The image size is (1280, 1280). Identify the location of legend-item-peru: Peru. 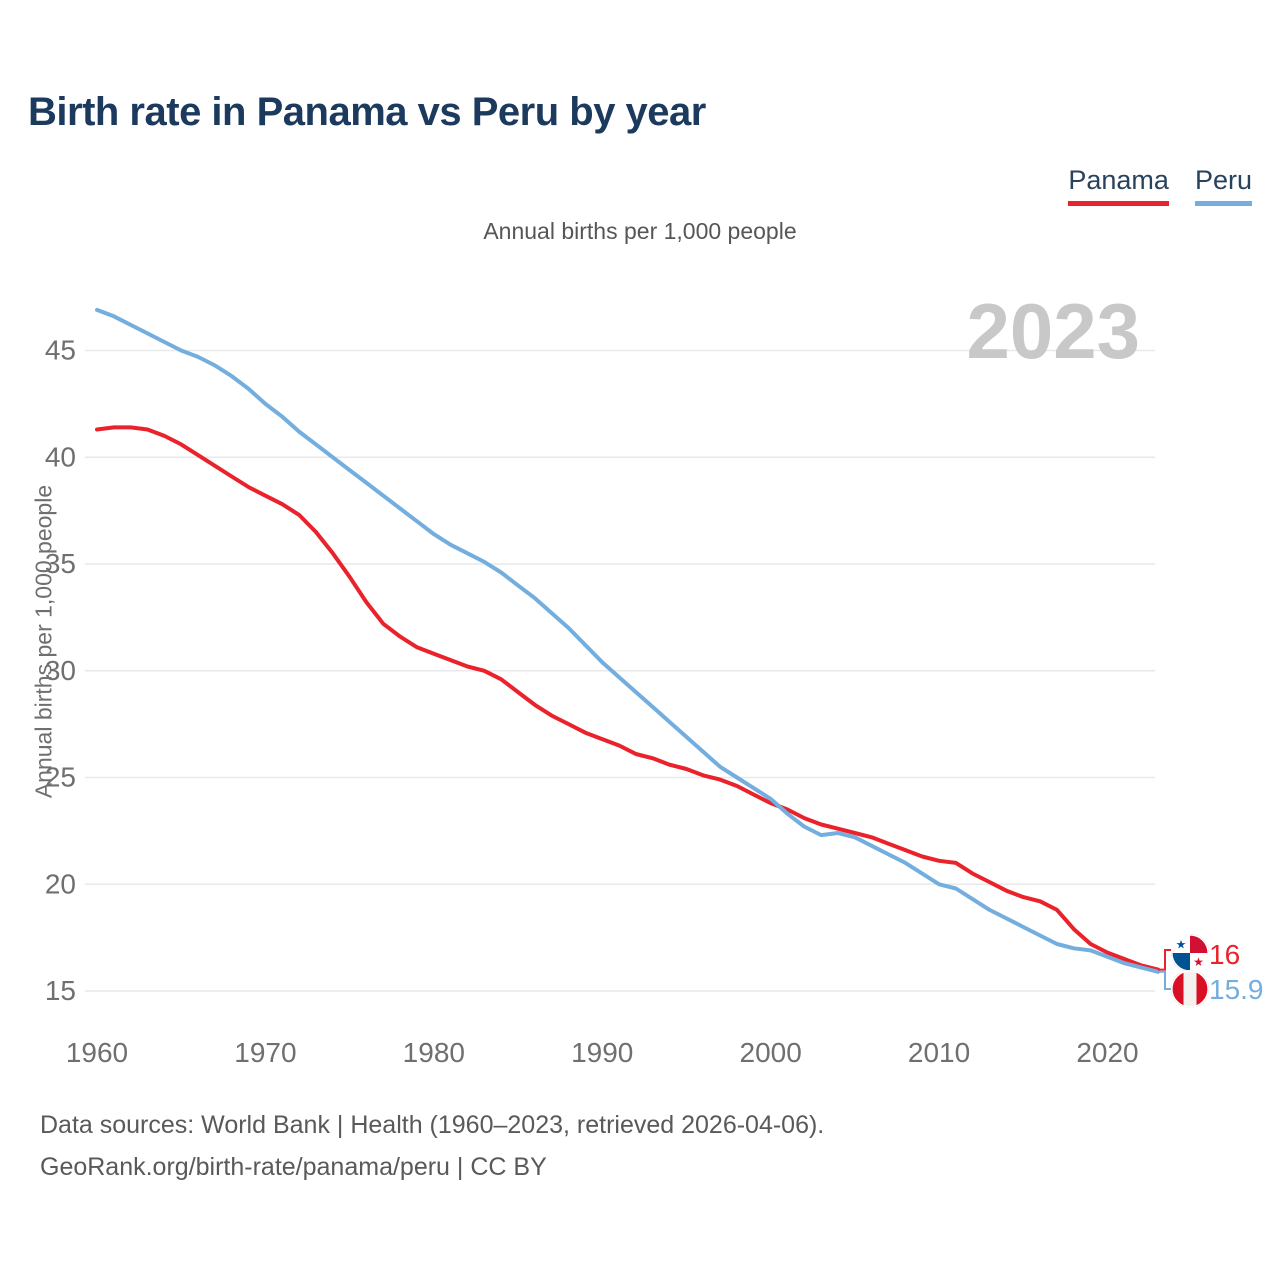
(1223, 185).